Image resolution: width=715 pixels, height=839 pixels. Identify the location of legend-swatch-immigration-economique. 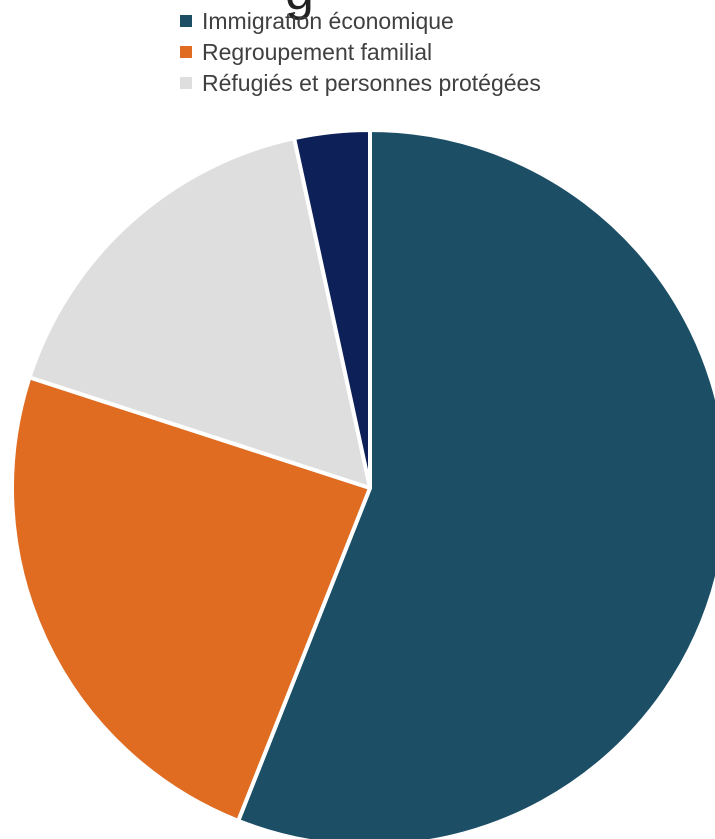
(186, 21).